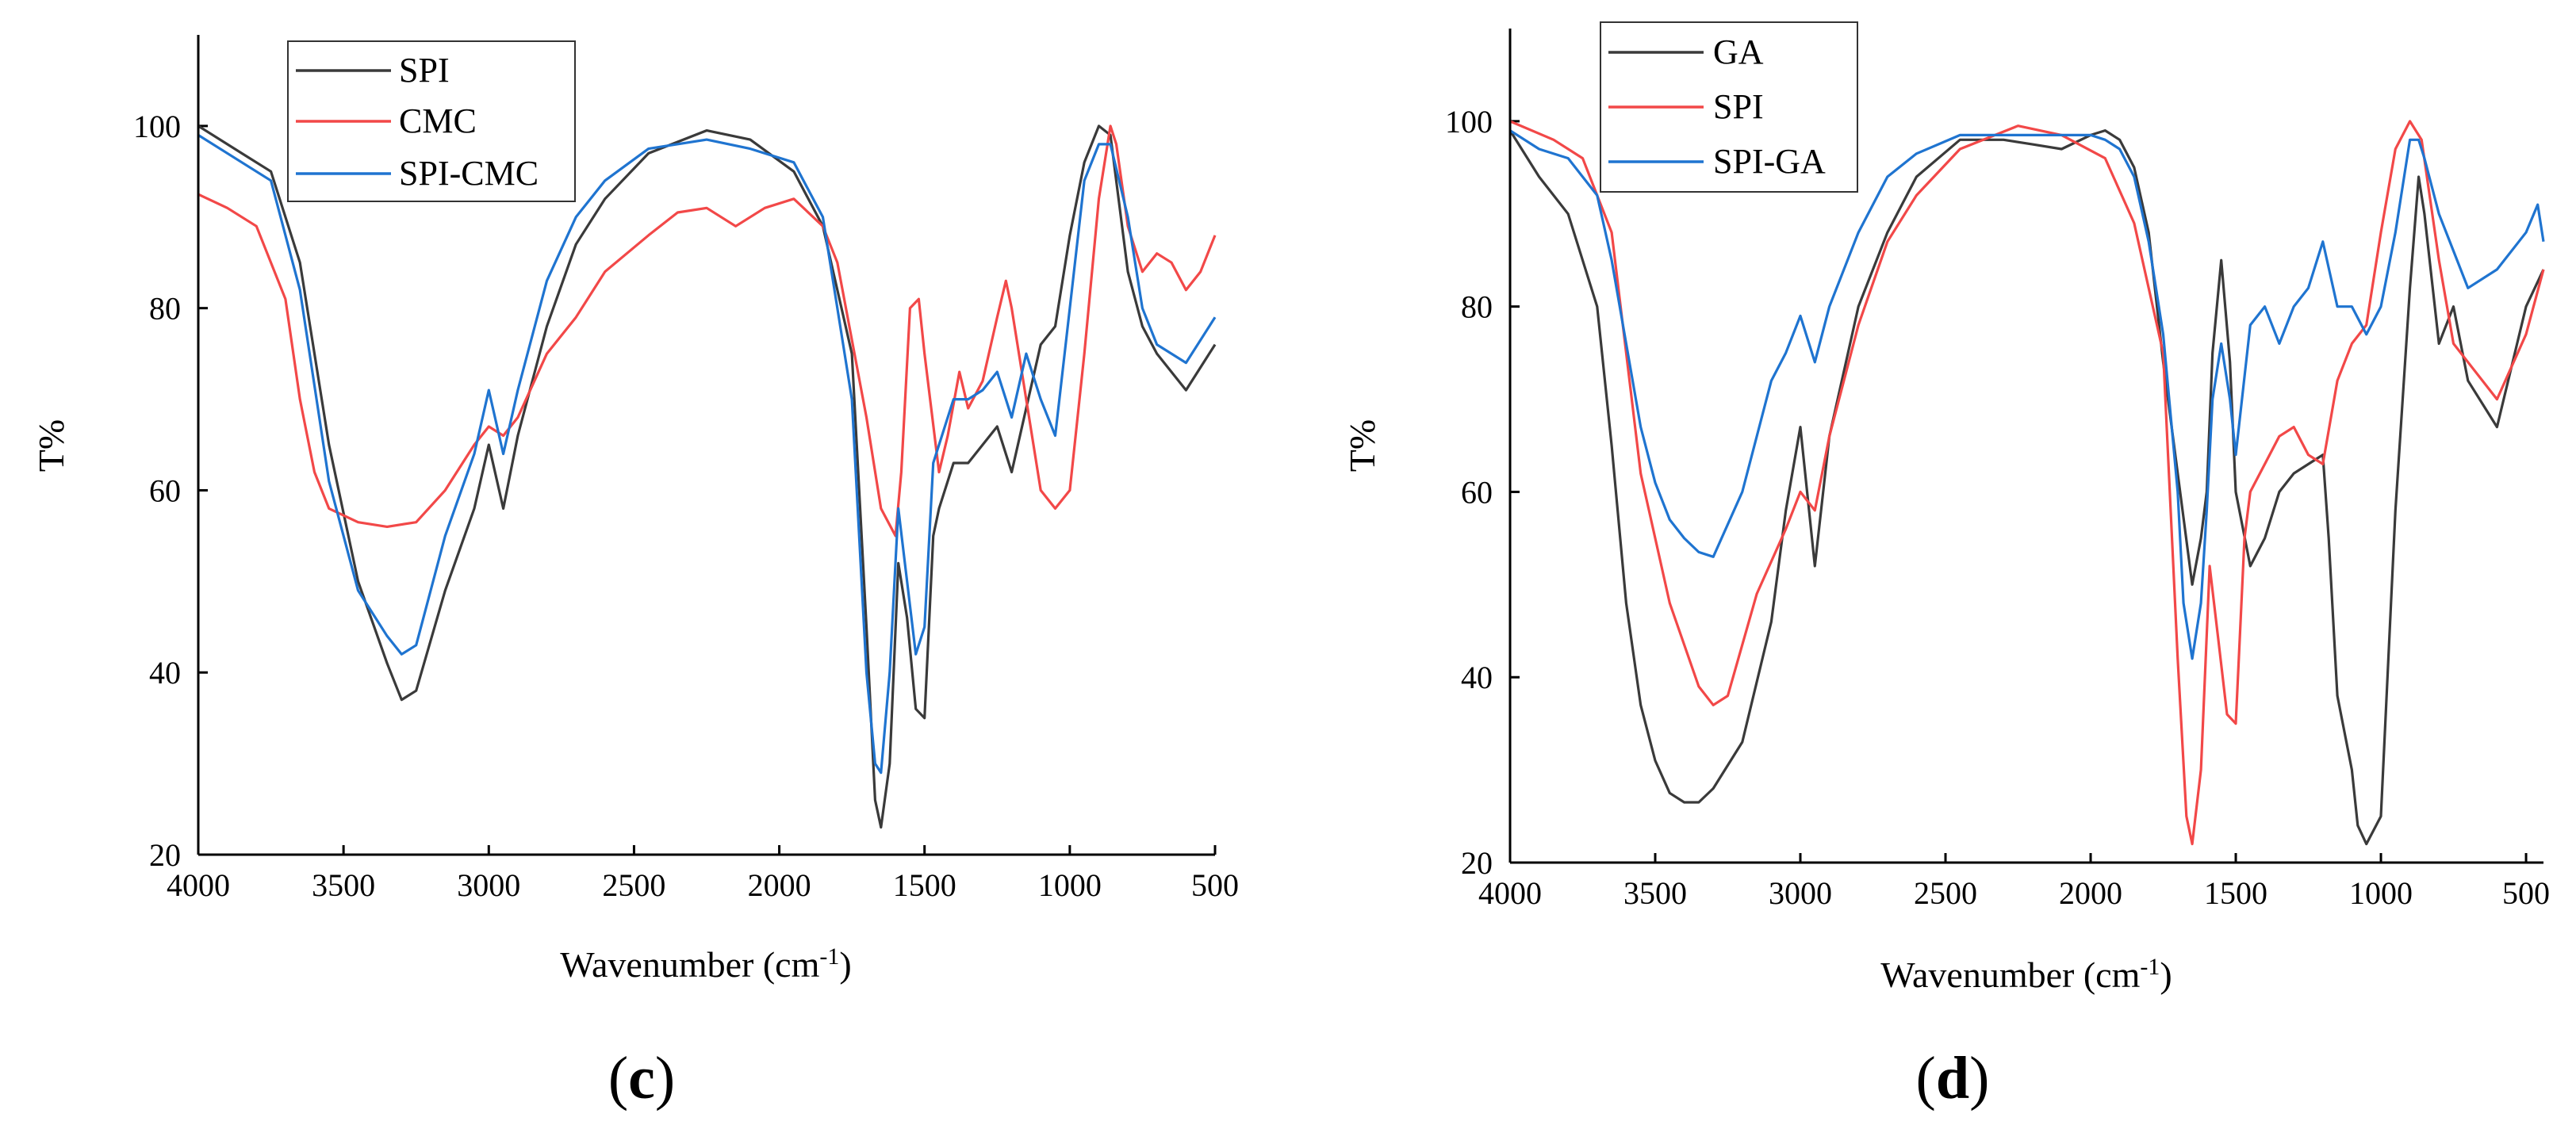  Describe the element at coordinates (165, 855) in the screenshot. I see `panel-c-ytick-label: 20` at that location.